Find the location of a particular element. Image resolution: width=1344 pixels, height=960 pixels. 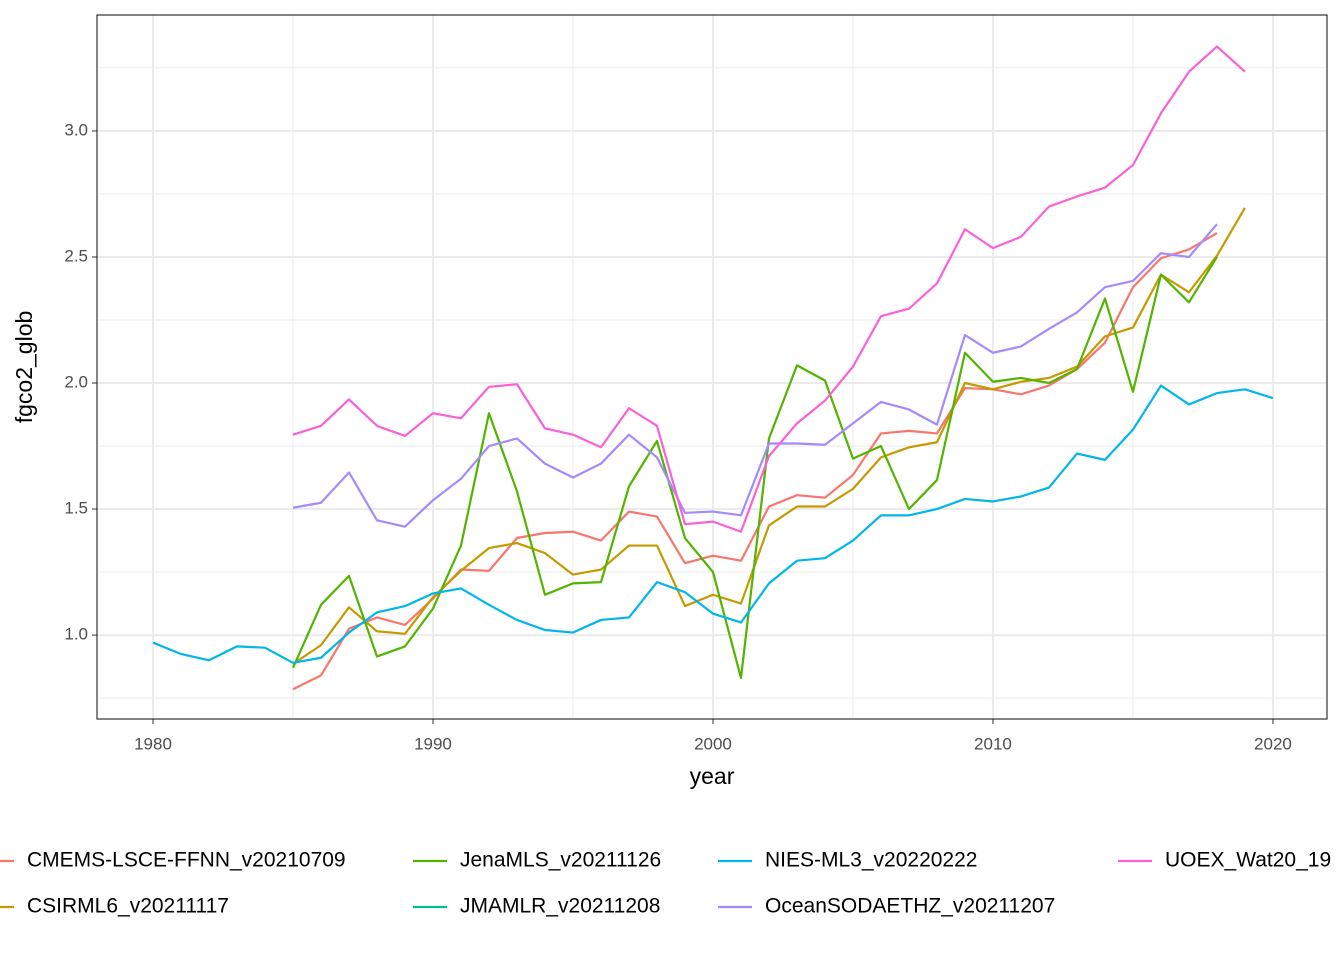

legend-label: JenaMLS_v20211126 is located at coordinates (560, 860).